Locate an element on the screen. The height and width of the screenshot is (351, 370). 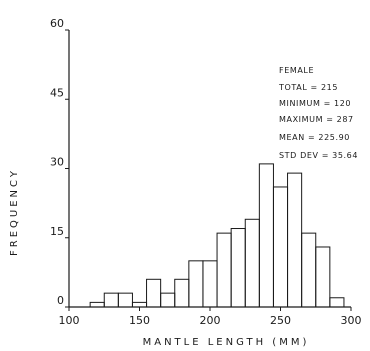
x-tick-label: 250 is located at coordinates (280, 320).